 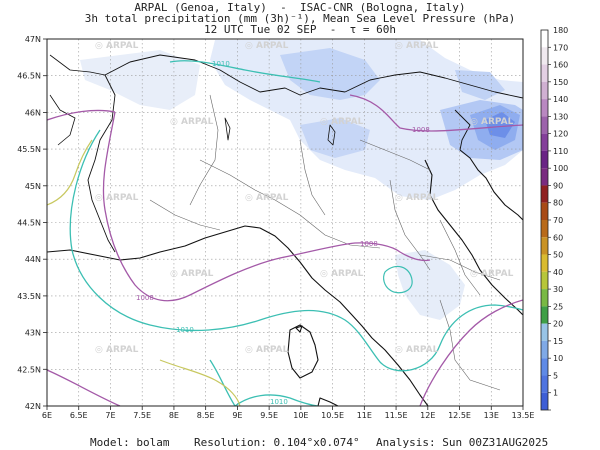 What do you see at coordinates (285, 113) in the screenshot?
I see `isobar-1008-north` at bounding box center [285, 113].